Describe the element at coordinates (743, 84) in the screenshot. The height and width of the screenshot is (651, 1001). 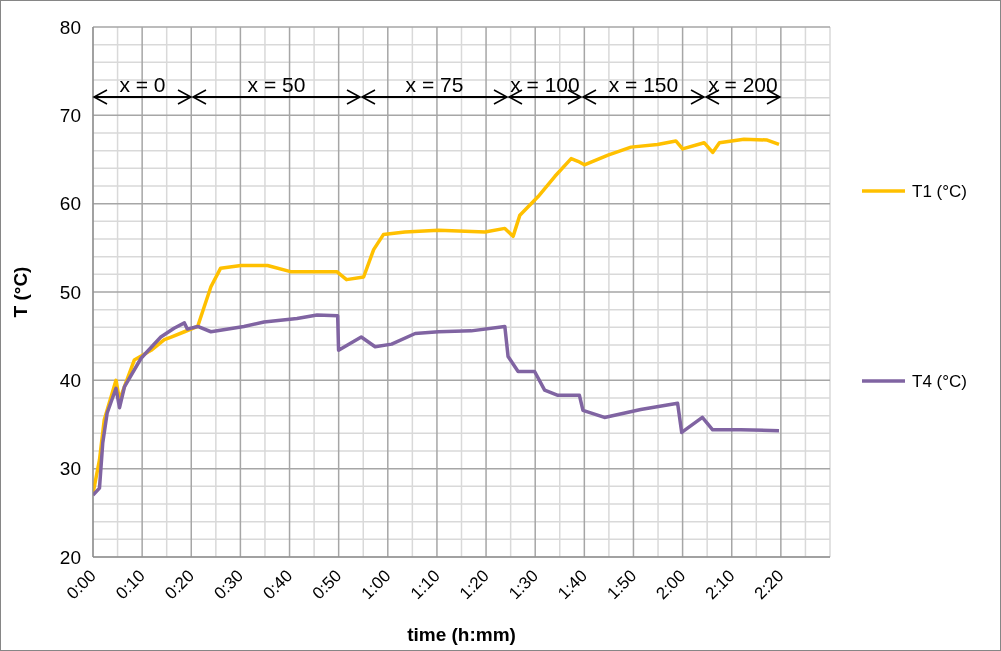
I see `annotation: x = 200` at that location.